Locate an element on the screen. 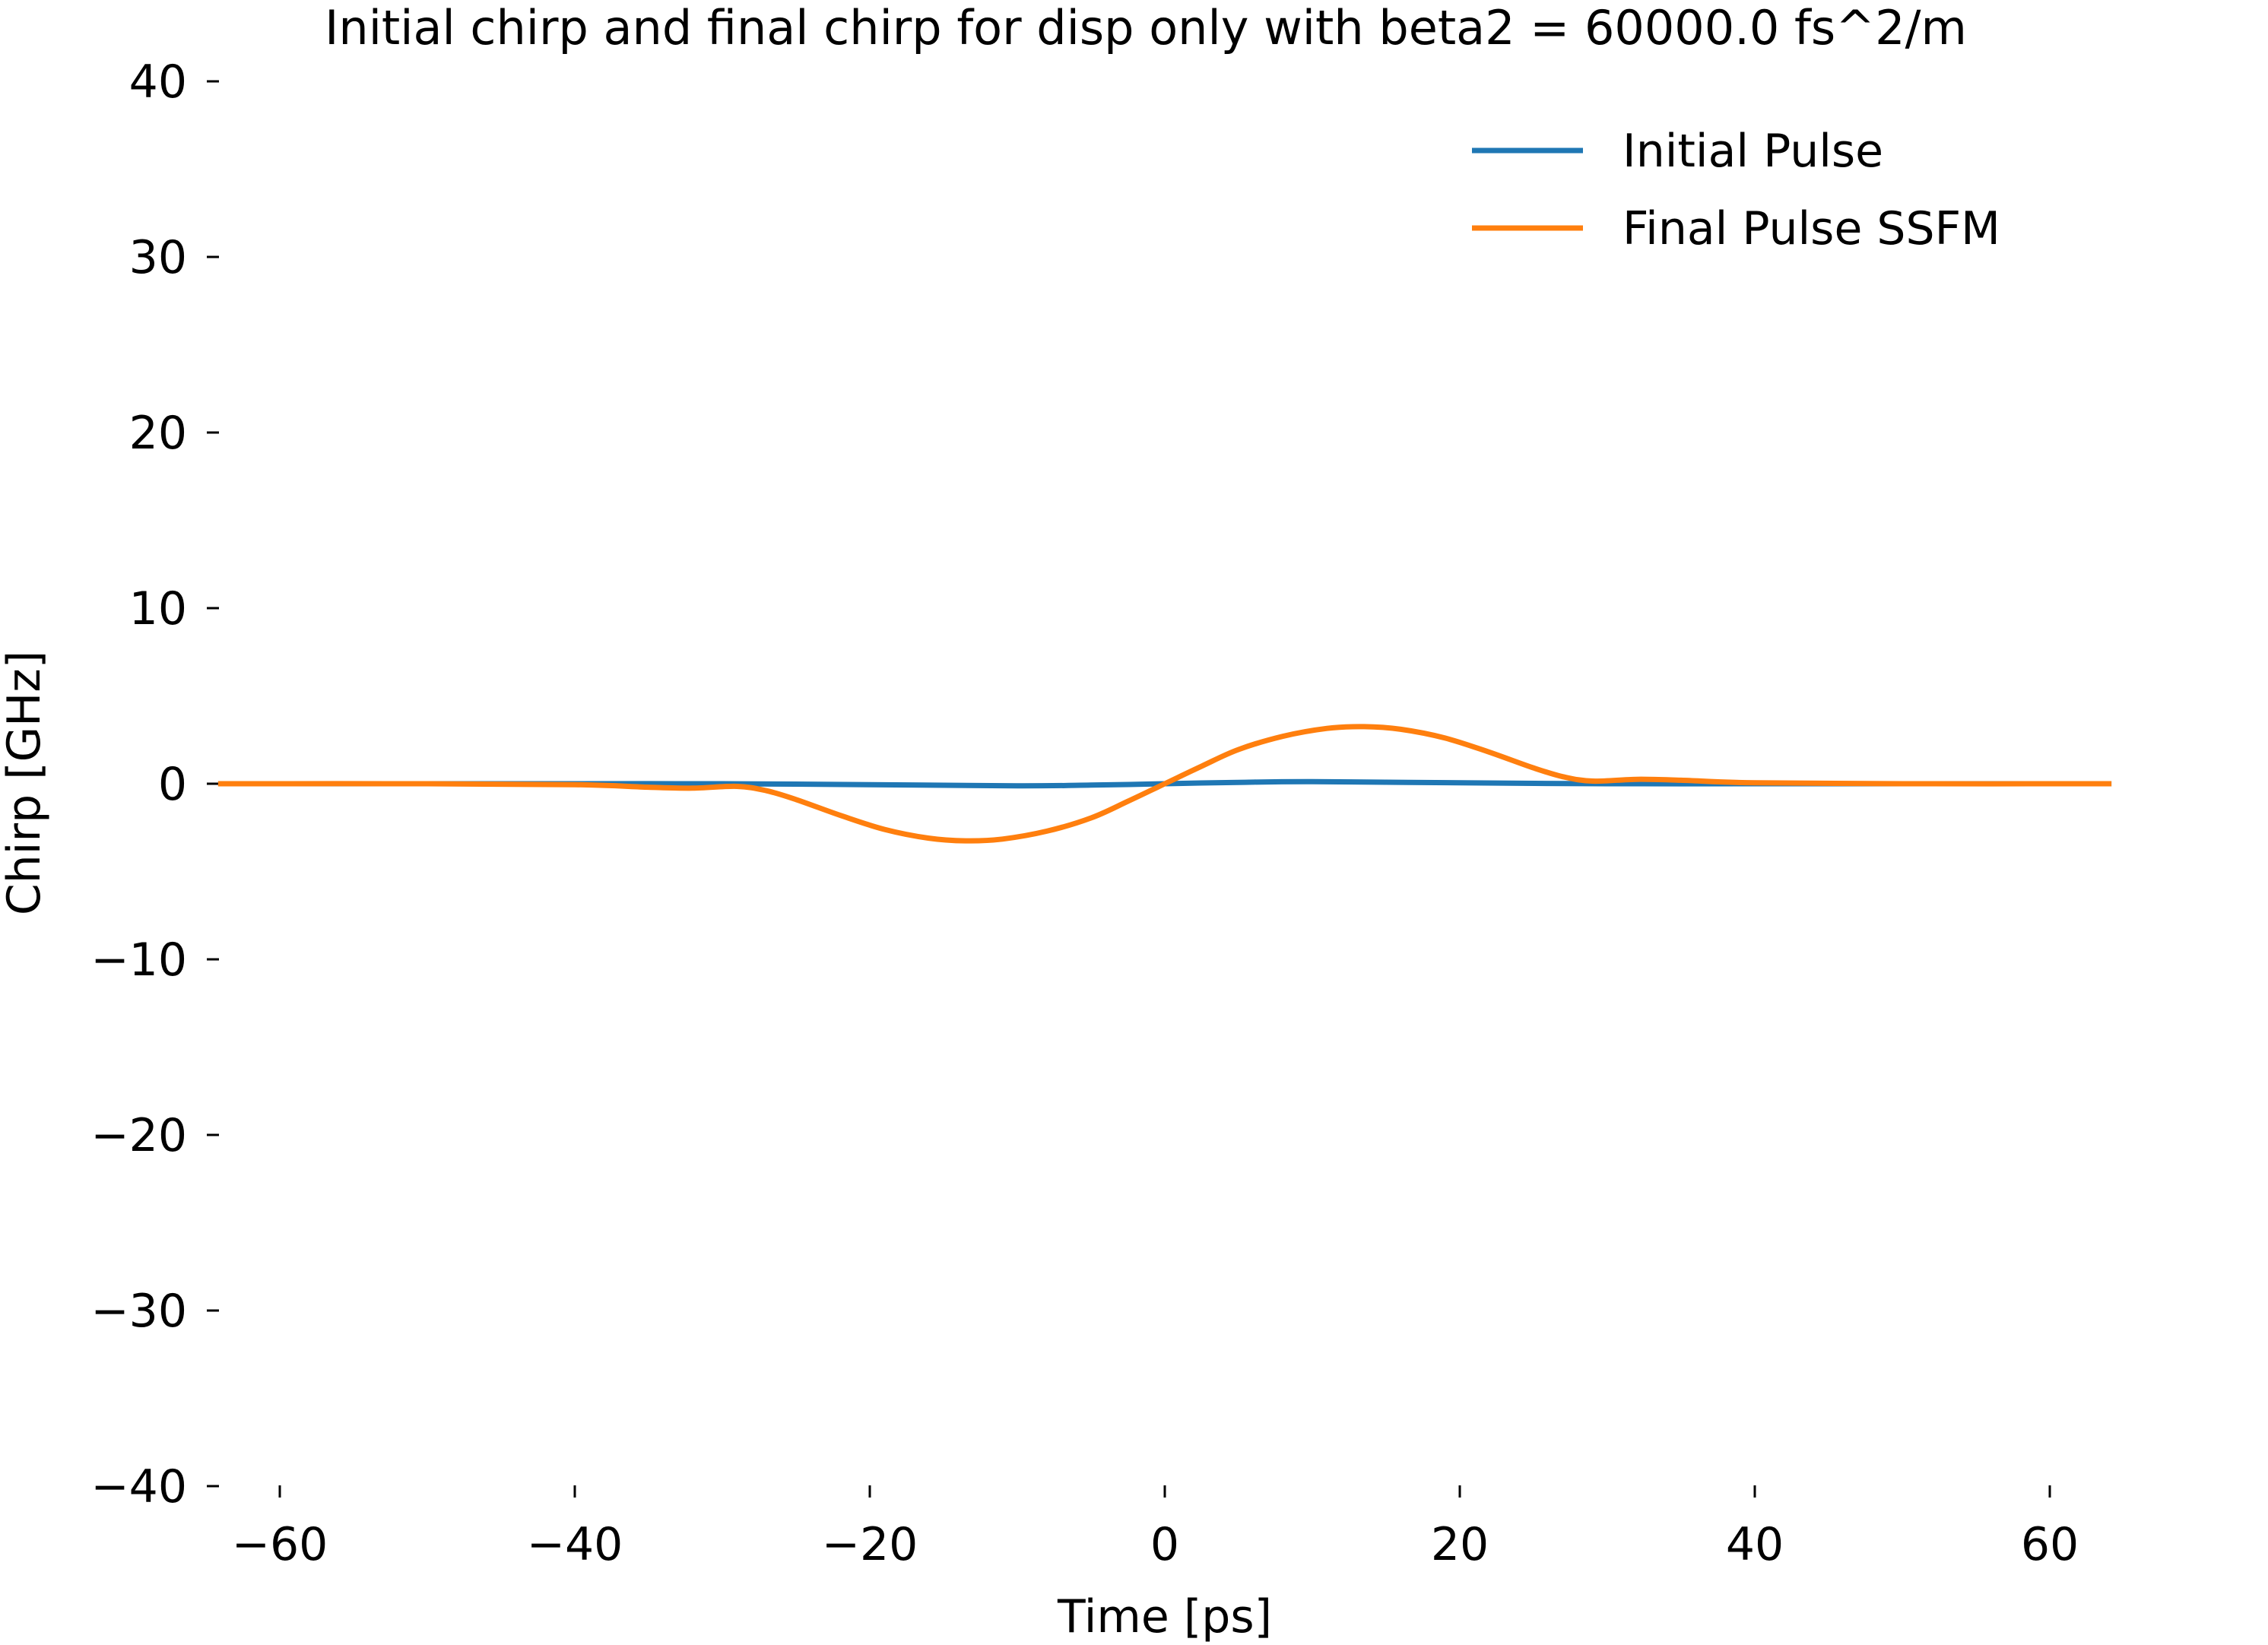 Image resolution: width=2268 pixels, height=1645 pixels. y-tick-label: 0 is located at coordinates (172, 784).